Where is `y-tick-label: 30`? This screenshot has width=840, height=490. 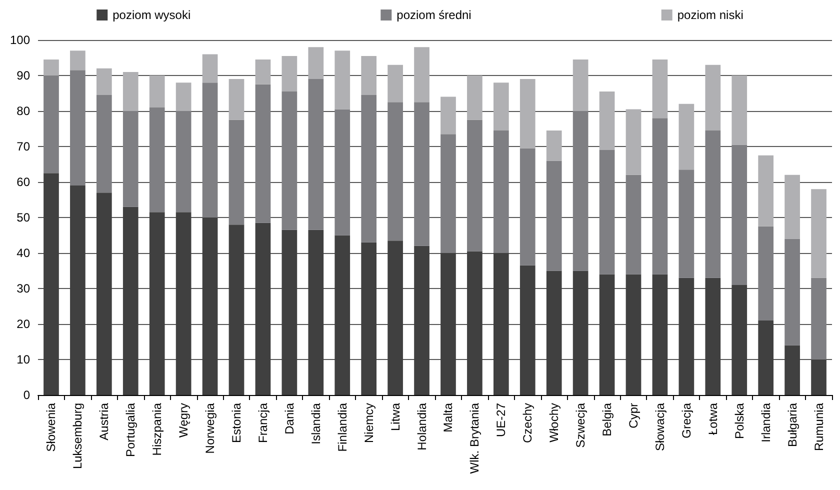 y-tick-label: 30 is located at coordinates (23, 289).